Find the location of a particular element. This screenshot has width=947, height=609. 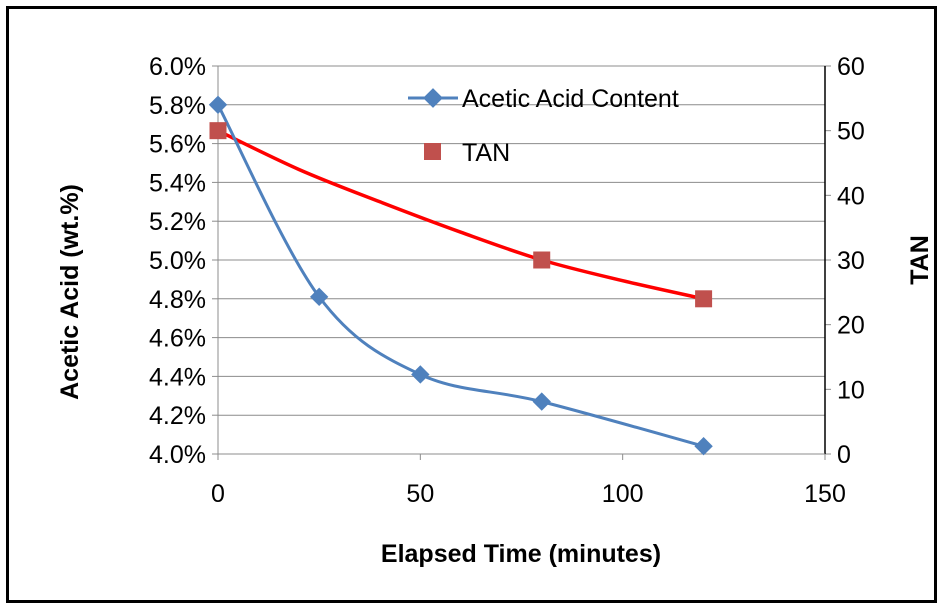

y2-tick-label: 0 is located at coordinates (844, 455).